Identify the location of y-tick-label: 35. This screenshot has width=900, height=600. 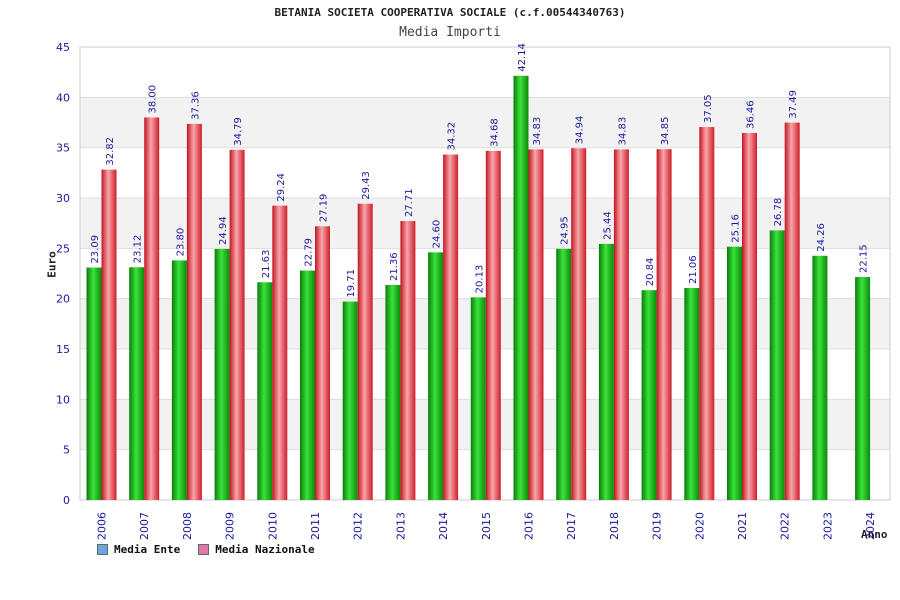
(63, 148).